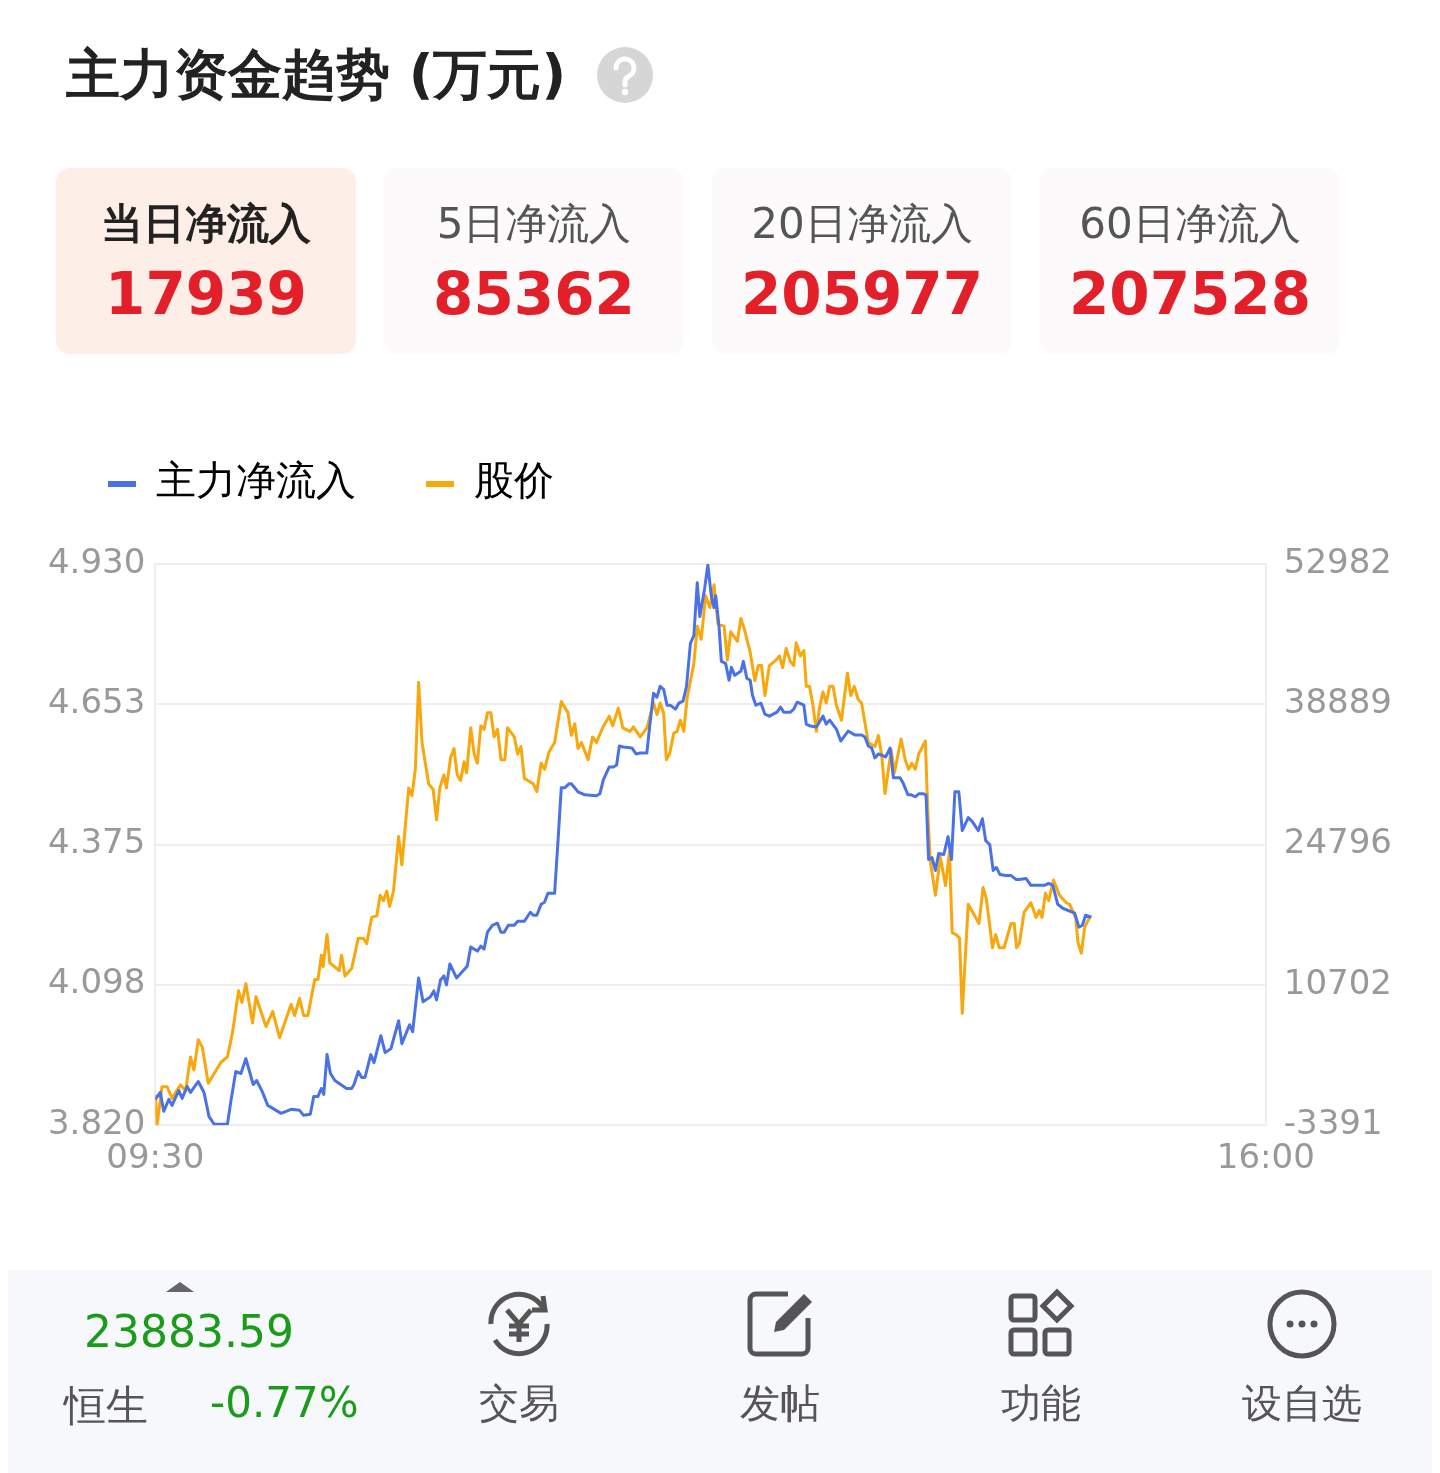  Describe the element at coordinates (862, 224) in the screenshot. I see `text: 20日净流入` at that location.